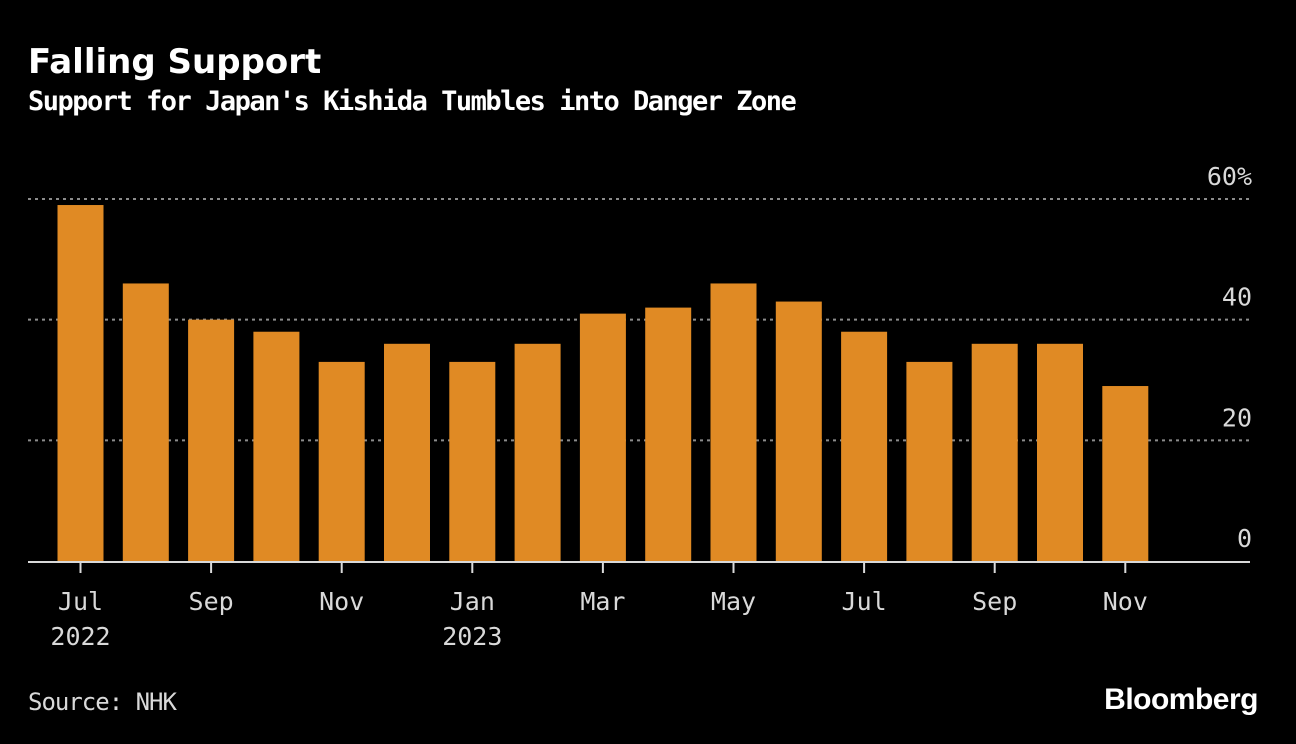  What do you see at coordinates (733, 601) in the screenshot?
I see `x-tick-label: May` at bounding box center [733, 601].